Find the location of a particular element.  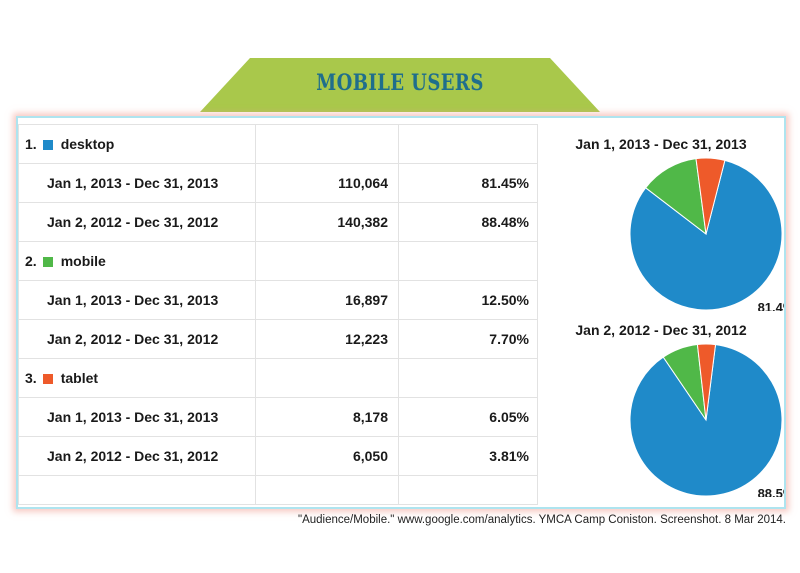

group-name: mobile is located at coordinates (83, 261).